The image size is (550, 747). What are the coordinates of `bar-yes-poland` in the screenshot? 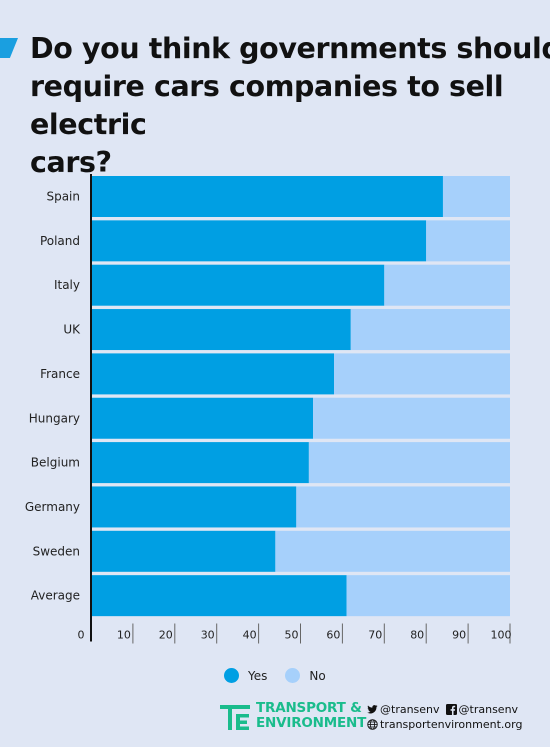 It's located at (259, 241).